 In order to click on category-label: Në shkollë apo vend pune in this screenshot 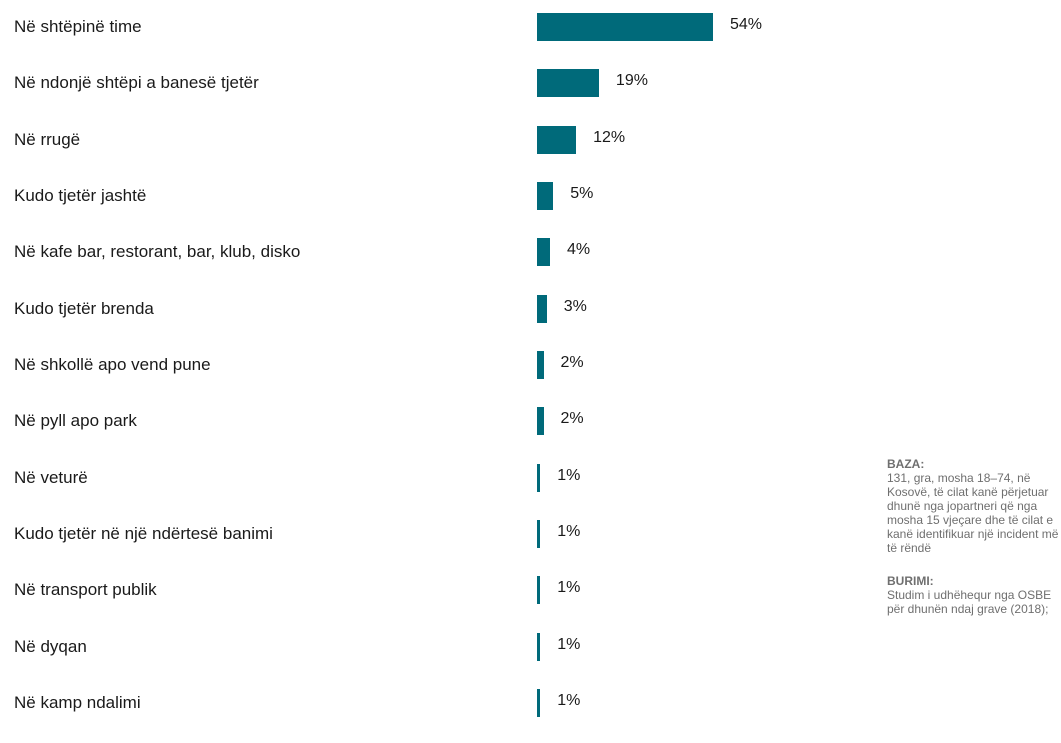, I will do `click(112, 364)`.